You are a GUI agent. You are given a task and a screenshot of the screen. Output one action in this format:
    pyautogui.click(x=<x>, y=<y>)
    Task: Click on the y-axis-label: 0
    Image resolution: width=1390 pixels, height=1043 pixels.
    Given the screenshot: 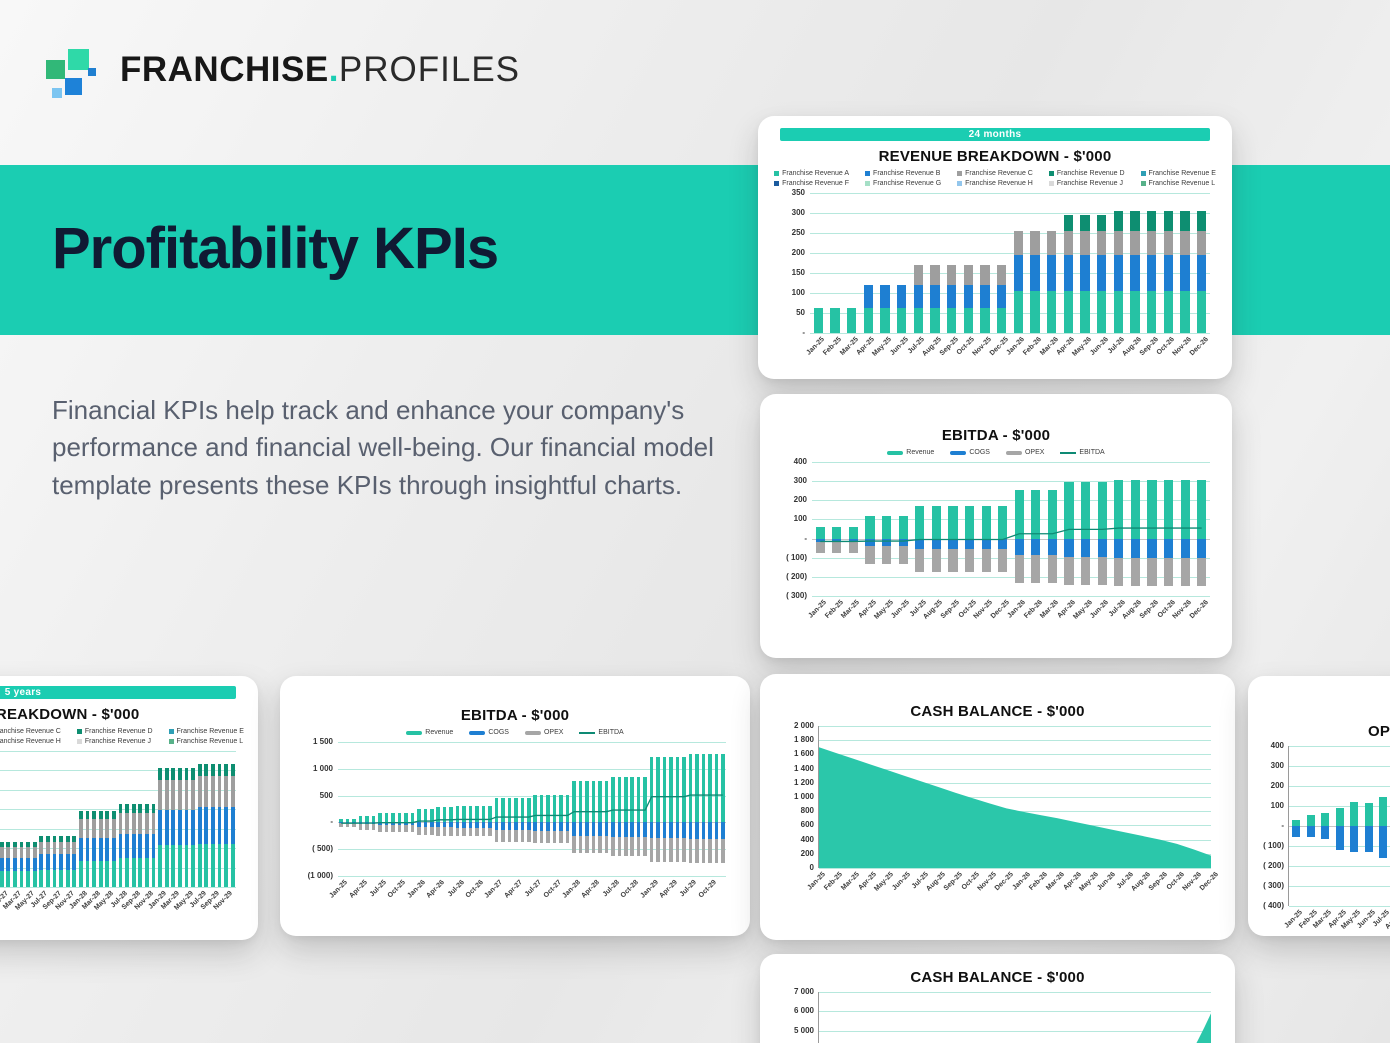 What is the action you would take?
    pyautogui.click(x=811, y=867)
    